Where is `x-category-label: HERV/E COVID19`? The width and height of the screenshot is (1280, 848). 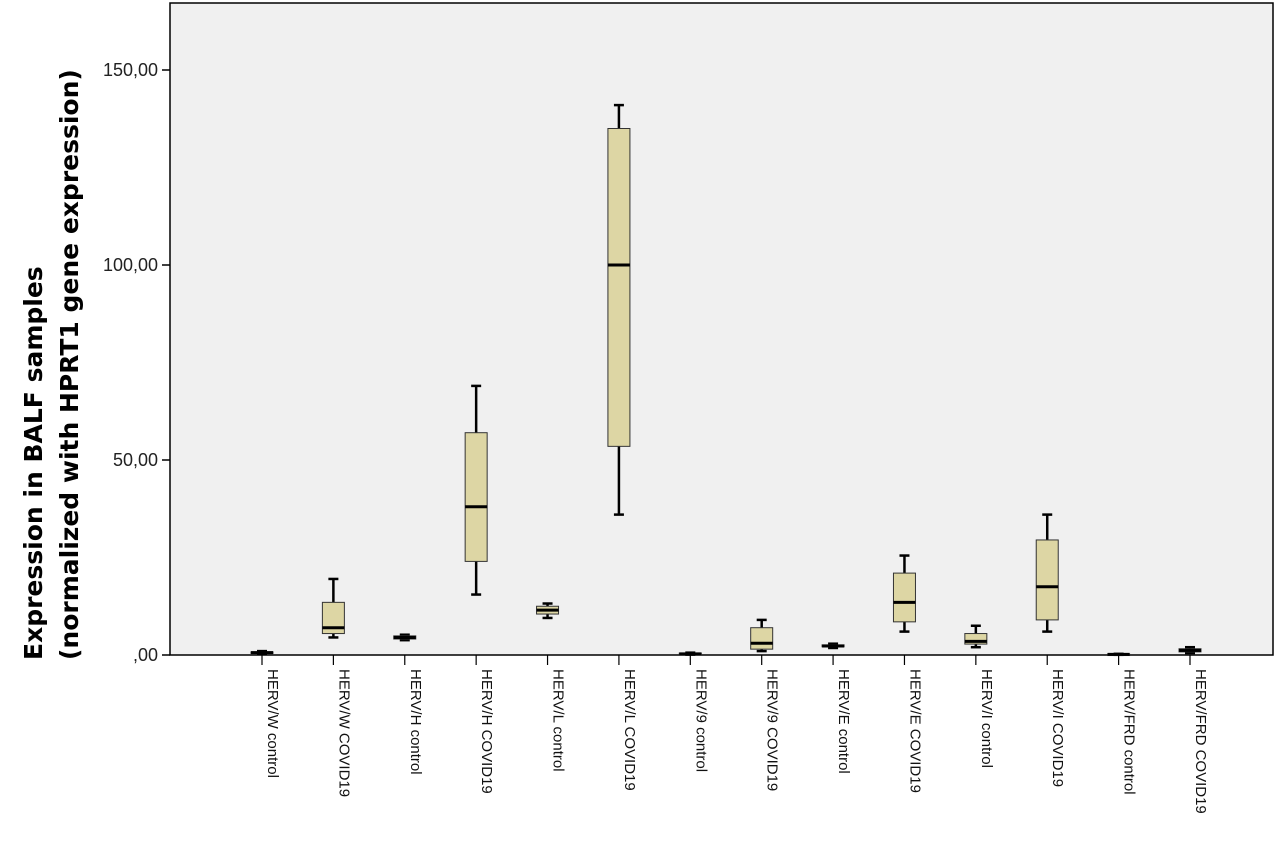
x-category-label: HERV/E COVID19 is located at coordinates (914, 731).